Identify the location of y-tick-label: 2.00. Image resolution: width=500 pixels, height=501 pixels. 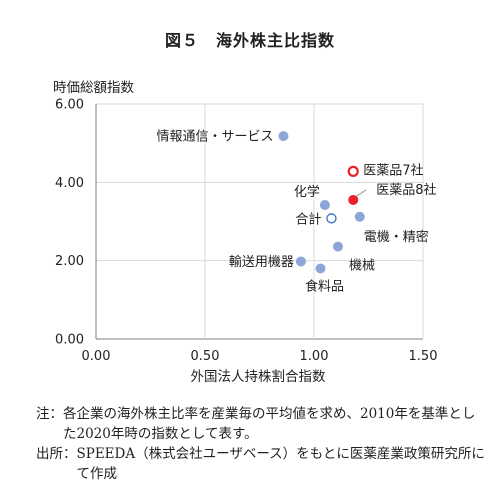
(69, 261).